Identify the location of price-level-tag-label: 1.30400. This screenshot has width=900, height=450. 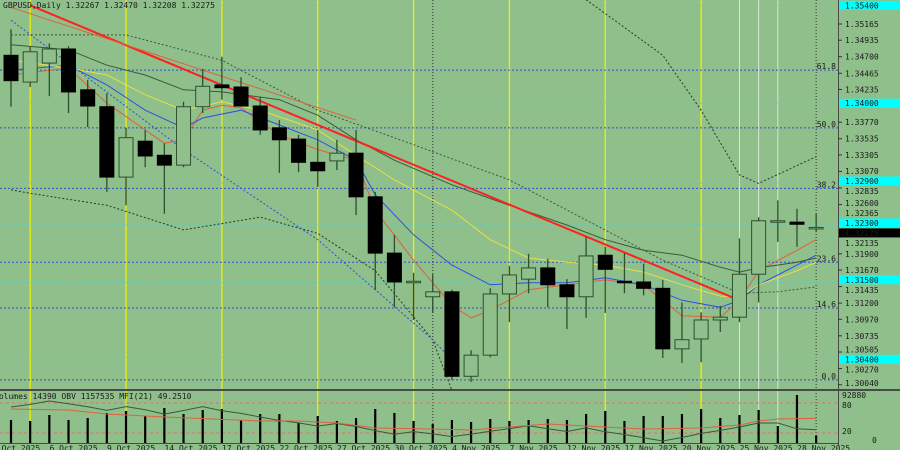
(862, 359).